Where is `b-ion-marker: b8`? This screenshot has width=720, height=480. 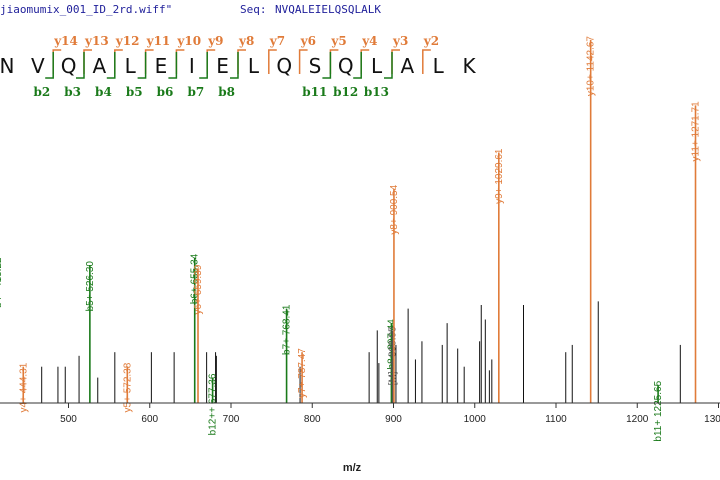 b-ion-marker: b8 is located at coordinates (228, 75).